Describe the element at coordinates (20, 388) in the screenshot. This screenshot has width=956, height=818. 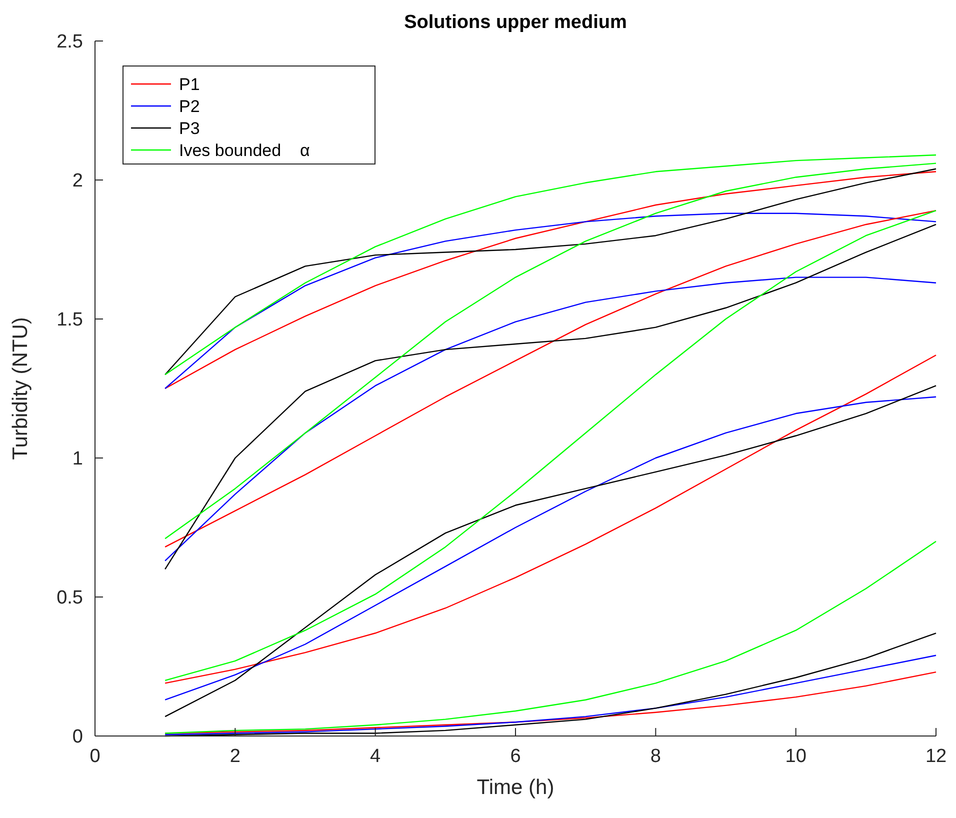
I see `y-axis-title: Turbidity (NTU)` at that location.